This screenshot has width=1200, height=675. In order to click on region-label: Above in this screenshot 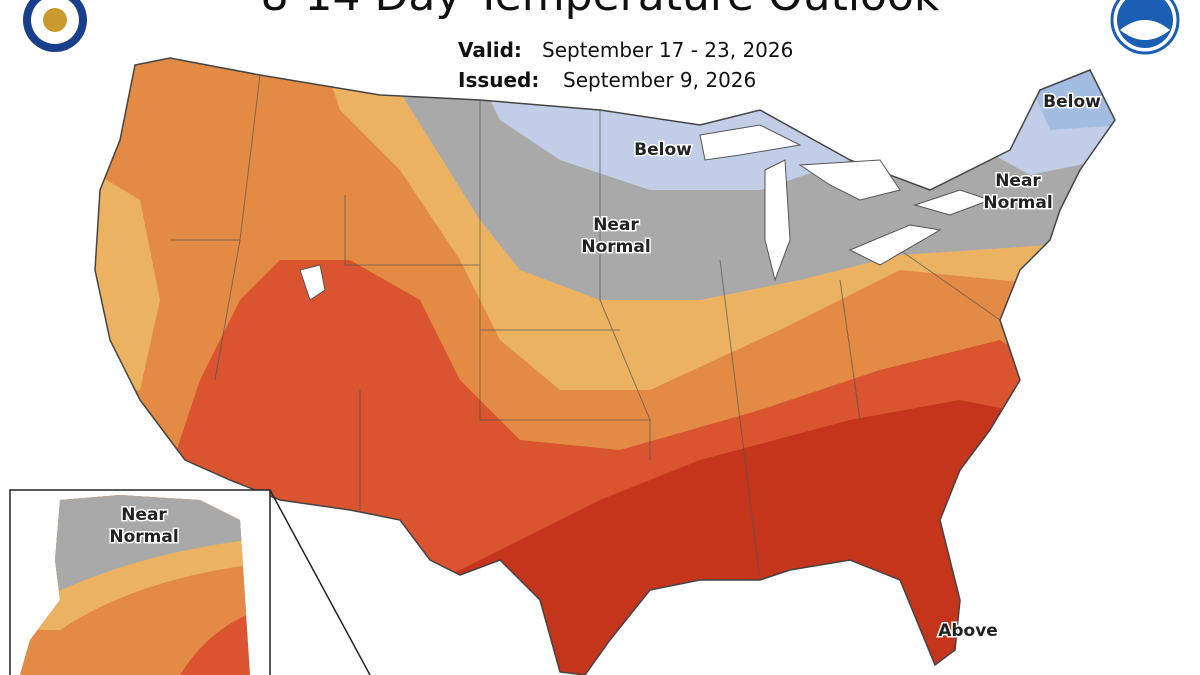, I will do `click(968, 631)`.